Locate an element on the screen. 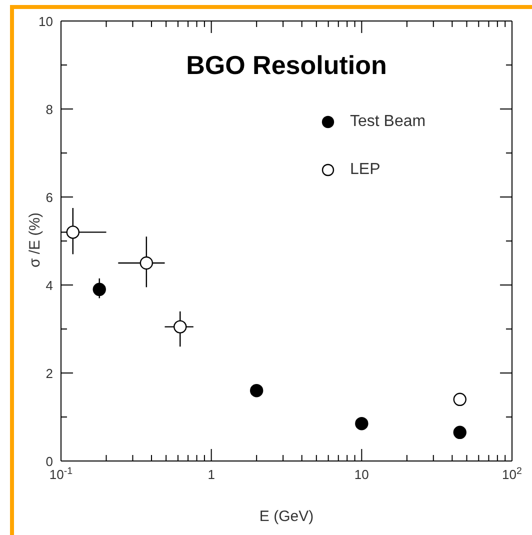  y-tick-label: 6 is located at coordinates (49, 197).